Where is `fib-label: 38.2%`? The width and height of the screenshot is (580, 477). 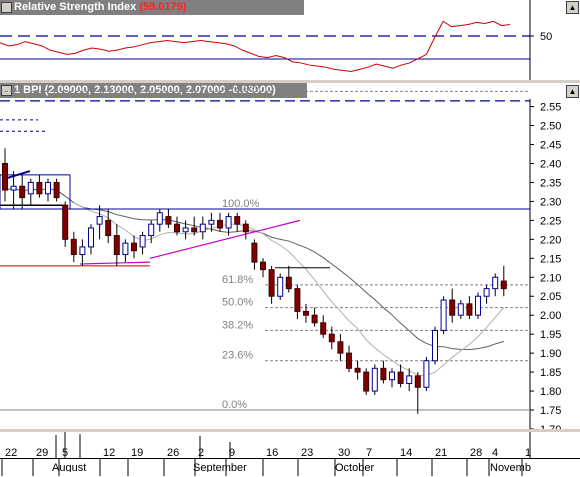 fib-label: 38.2% is located at coordinates (237, 325).